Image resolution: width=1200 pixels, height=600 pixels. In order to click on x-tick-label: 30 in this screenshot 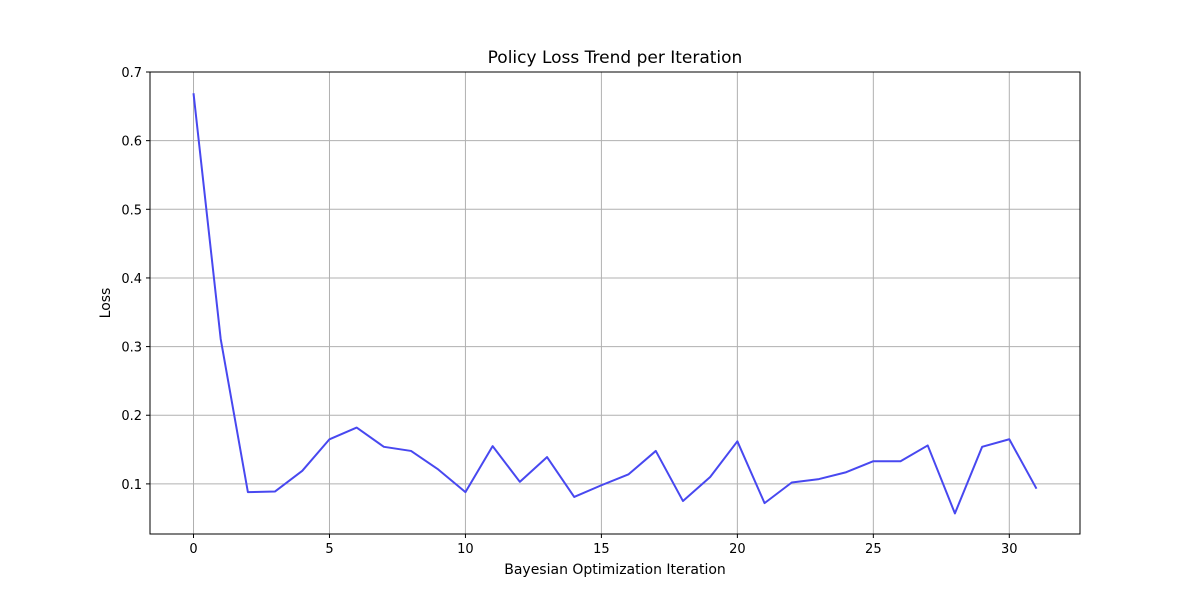, I will do `click(1009, 549)`.